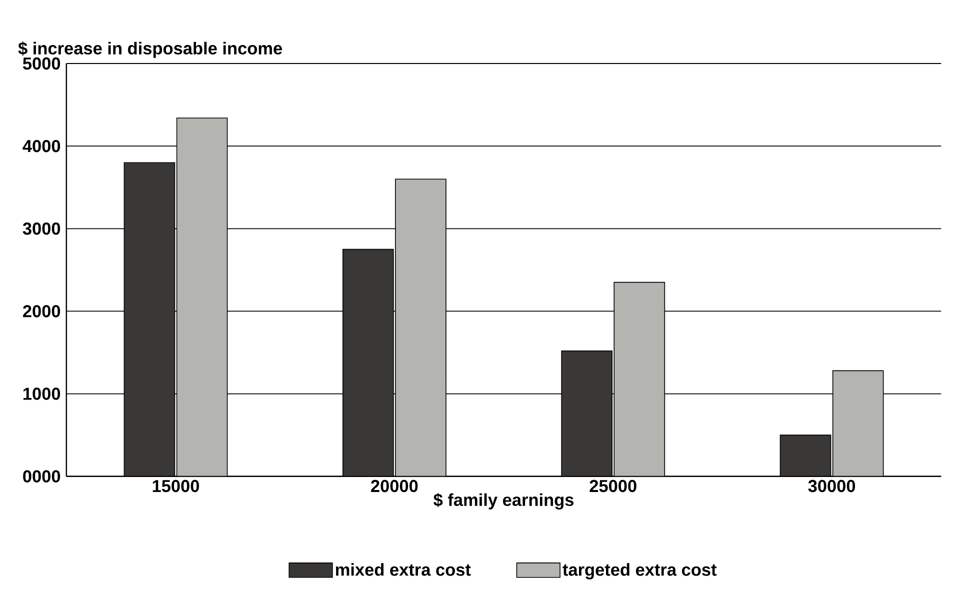  I want to click on legend-label: targeted extra cost, so click(639, 571).